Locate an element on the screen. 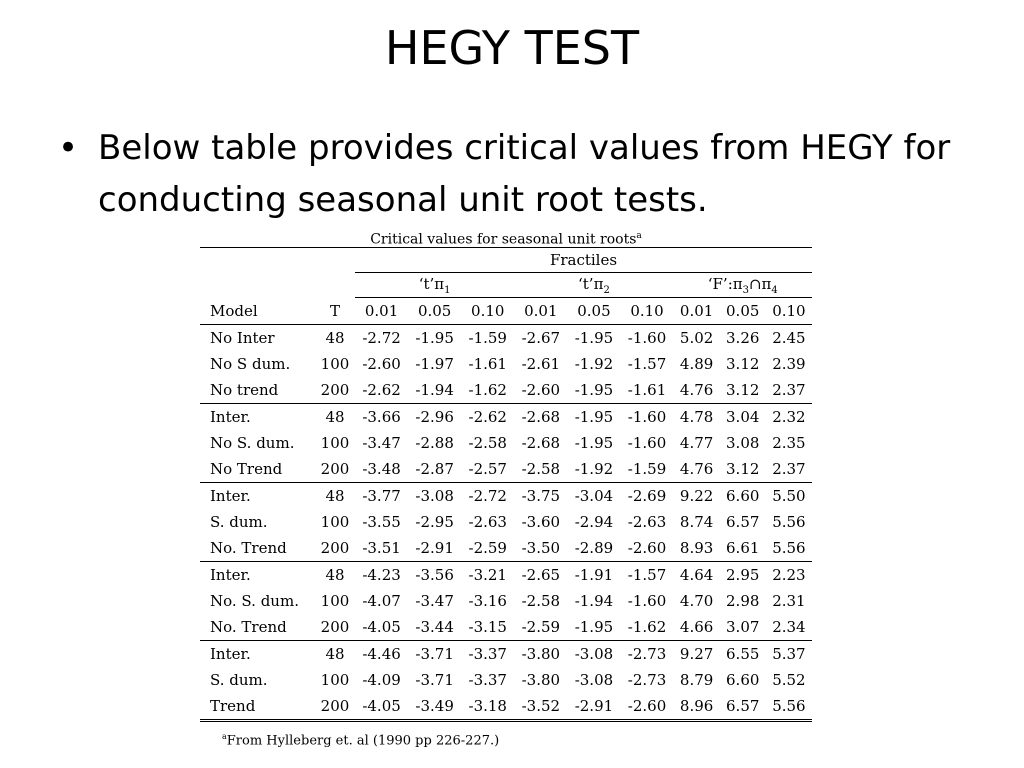 The height and width of the screenshot is (768, 1024). critical-value-cell: -3.80 is located at coordinates (541, 654).